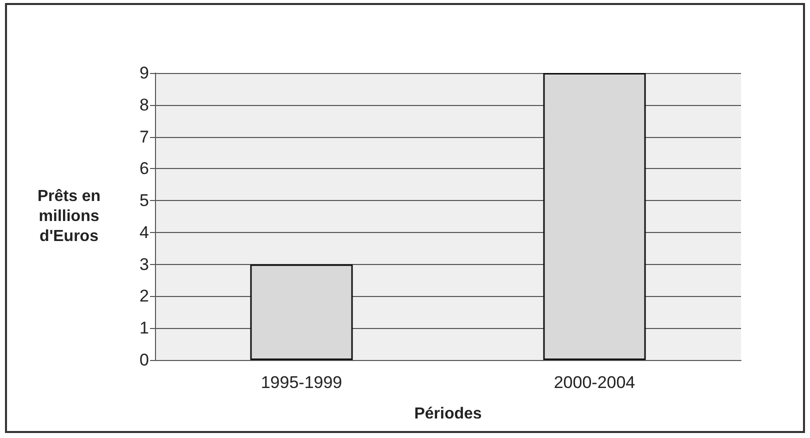 Image resolution: width=810 pixels, height=438 pixels. Describe the element at coordinates (144, 264) in the screenshot. I see `y-tick-label: 3` at that location.